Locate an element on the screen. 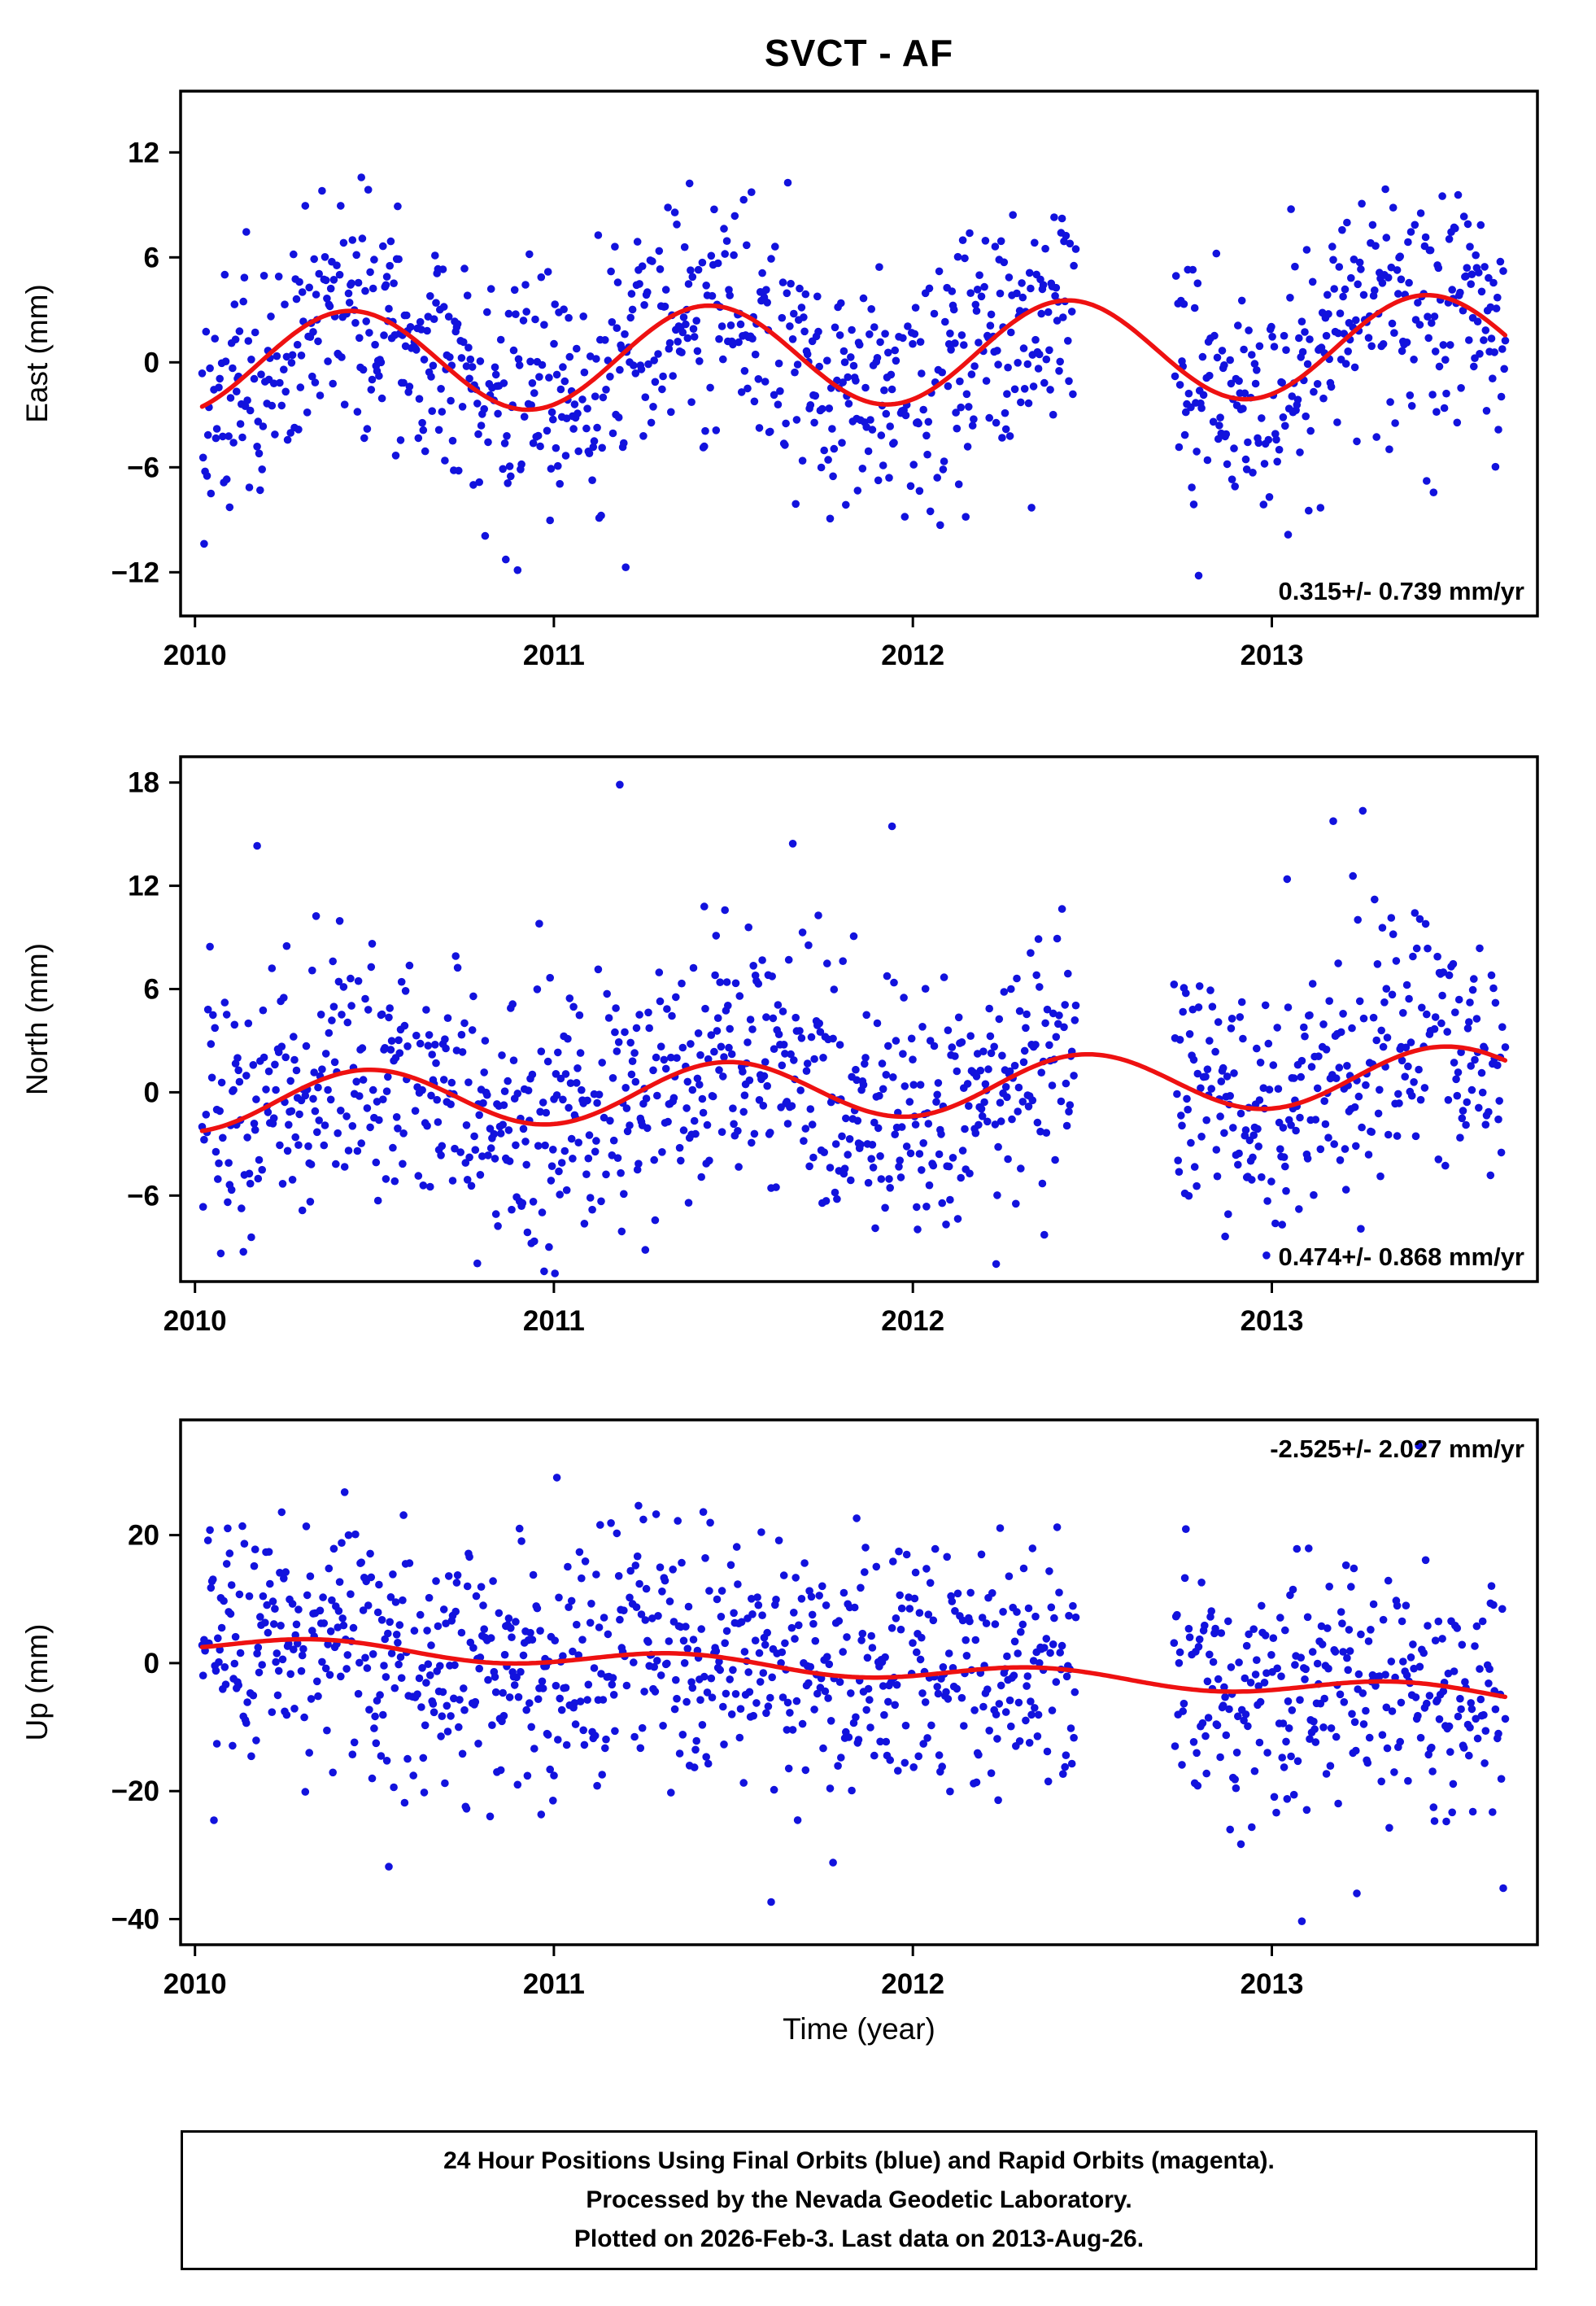  north-trend-curve is located at coordinates (853, 1088).